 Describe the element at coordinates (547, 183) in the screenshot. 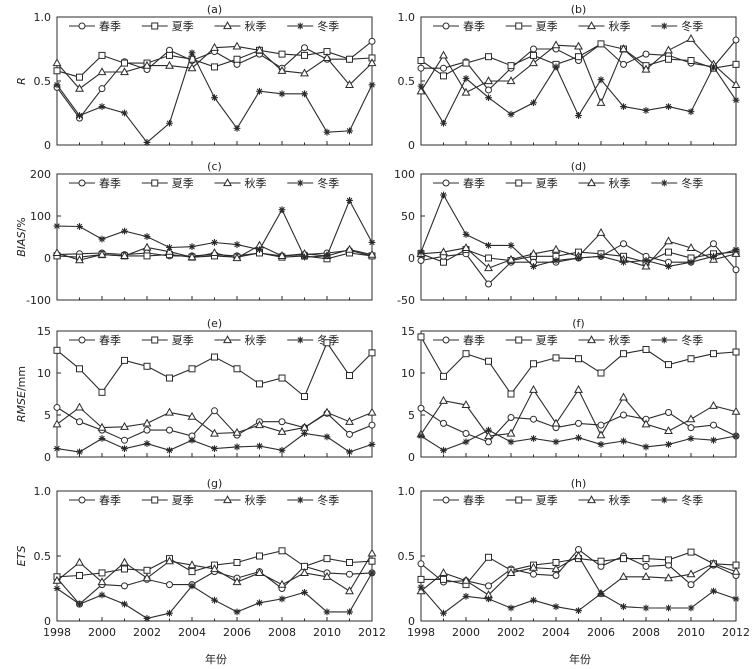

I see `legend-label: 夏季` at that location.